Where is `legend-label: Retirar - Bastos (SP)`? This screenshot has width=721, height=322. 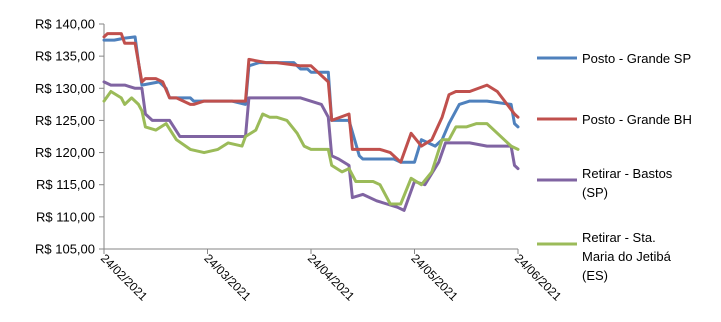 legend-label: Retirar - Bastos (SP) is located at coordinates (627, 183).